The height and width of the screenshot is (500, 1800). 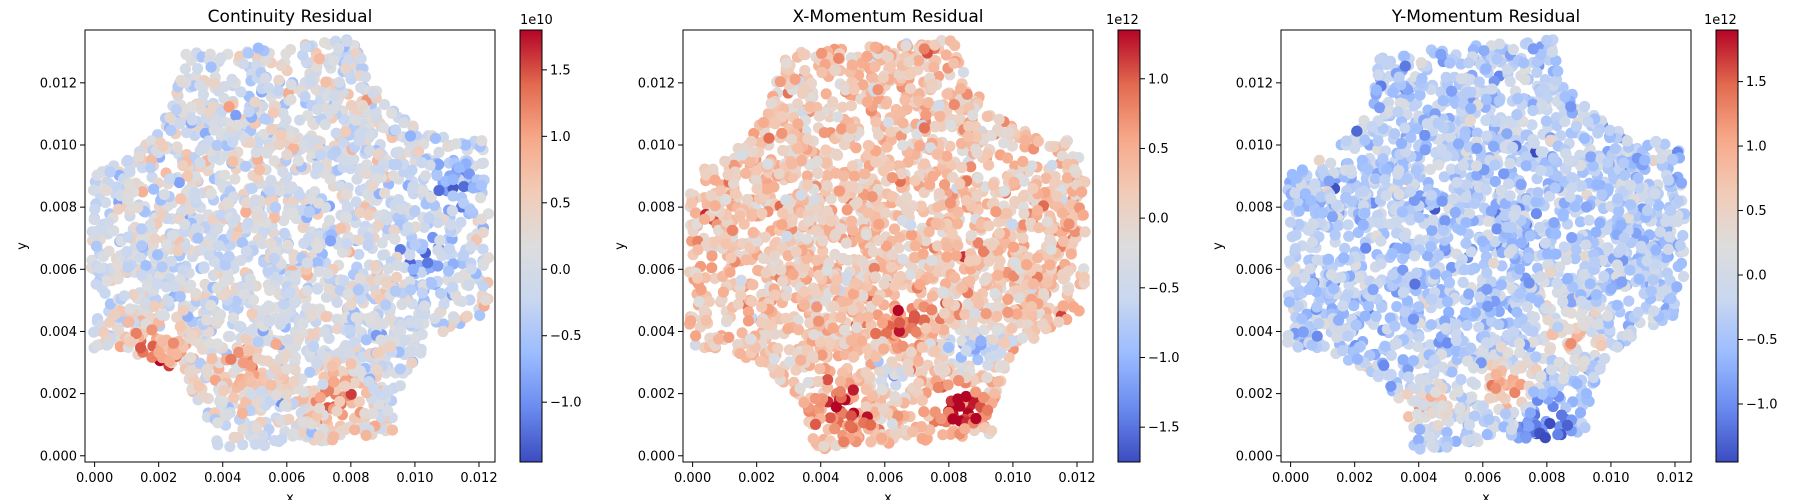 What do you see at coordinates (560, 137) in the screenshot?
I see `colorbar-tick-label: 1.0` at bounding box center [560, 137].